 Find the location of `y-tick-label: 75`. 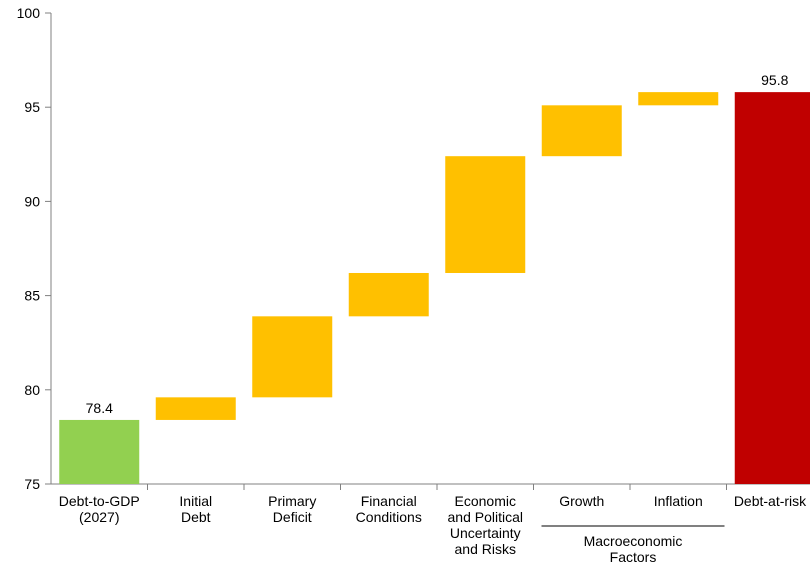

y-tick-label: 75 is located at coordinates (32, 484).